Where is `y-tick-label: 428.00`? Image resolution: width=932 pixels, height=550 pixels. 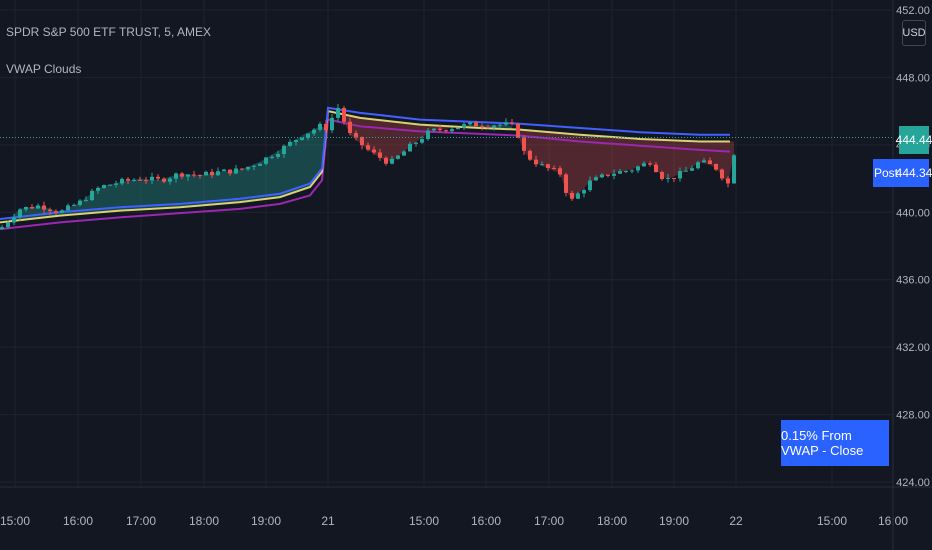 y-tick-label: 428.00 is located at coordinates (913, 416).